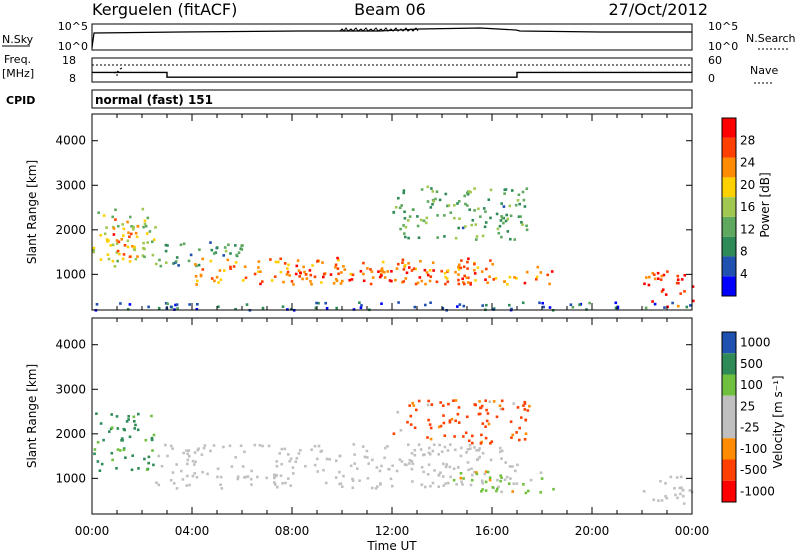 The image size is (800, 554). I want to click on velocity-colorbar-tick: 500, so click(751, 364).